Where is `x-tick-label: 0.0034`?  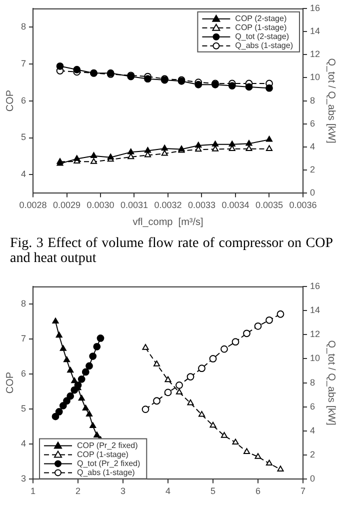 x-tick-label: 0.0034 is located at coordinates (236, 205).